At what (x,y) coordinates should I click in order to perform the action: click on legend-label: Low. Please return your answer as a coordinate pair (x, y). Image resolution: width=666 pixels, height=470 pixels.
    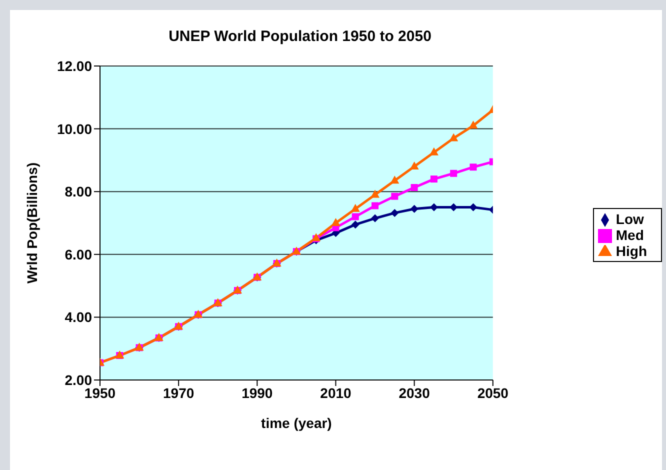
    Looking at the image, I should click on (630, 218).